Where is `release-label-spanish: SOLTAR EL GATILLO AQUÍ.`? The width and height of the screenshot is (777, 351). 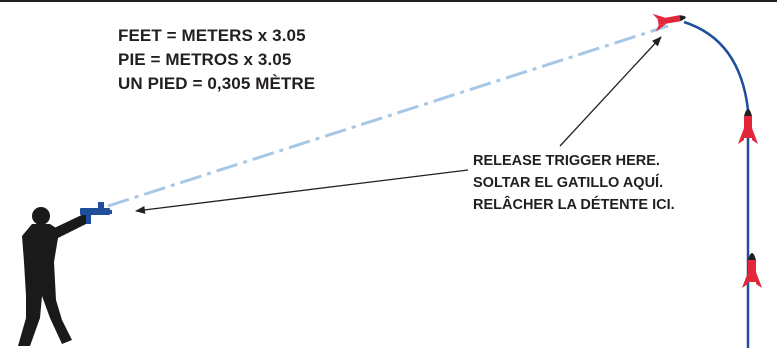 release-label-spanish: SOLTAR EL GATILLO AQUÍ. is located at coordinates (568, 183).